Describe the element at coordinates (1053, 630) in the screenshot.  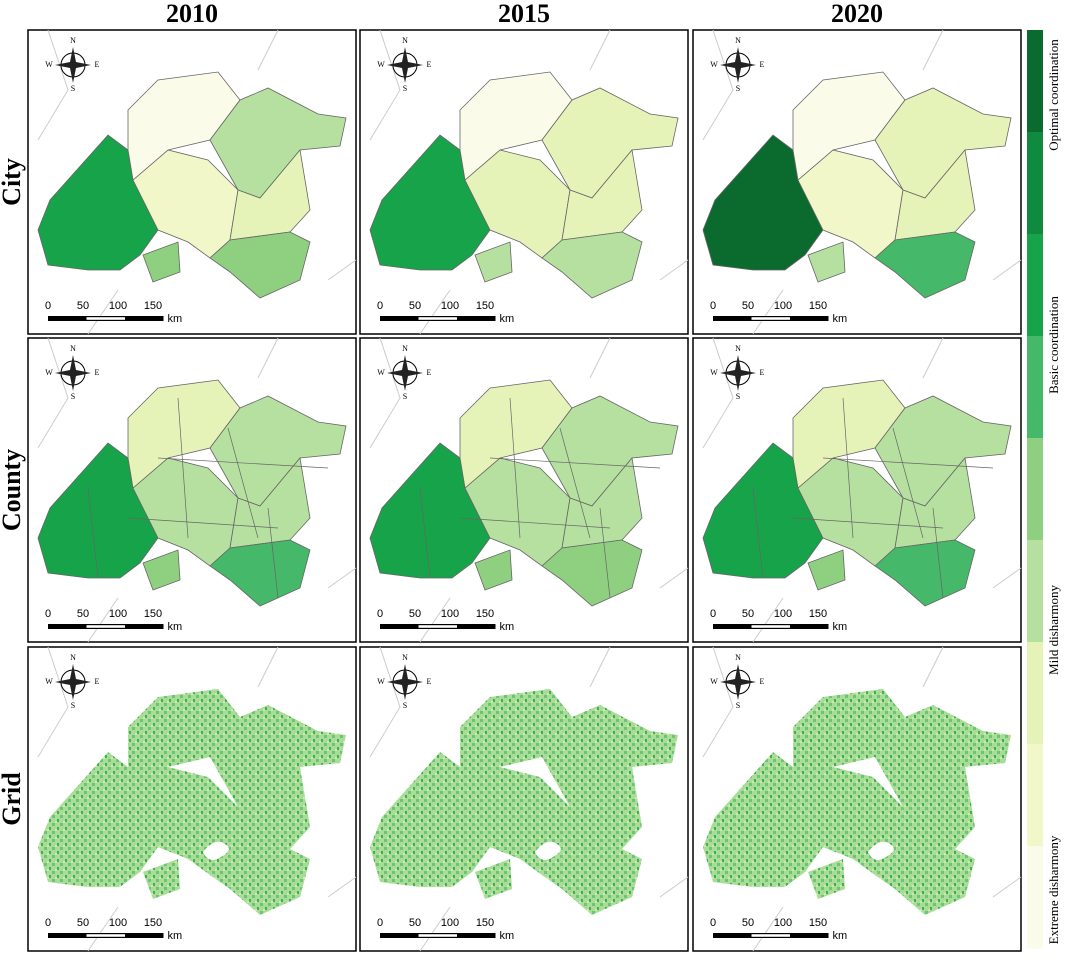
I see `legend-label: Mild disharmony` at that location.